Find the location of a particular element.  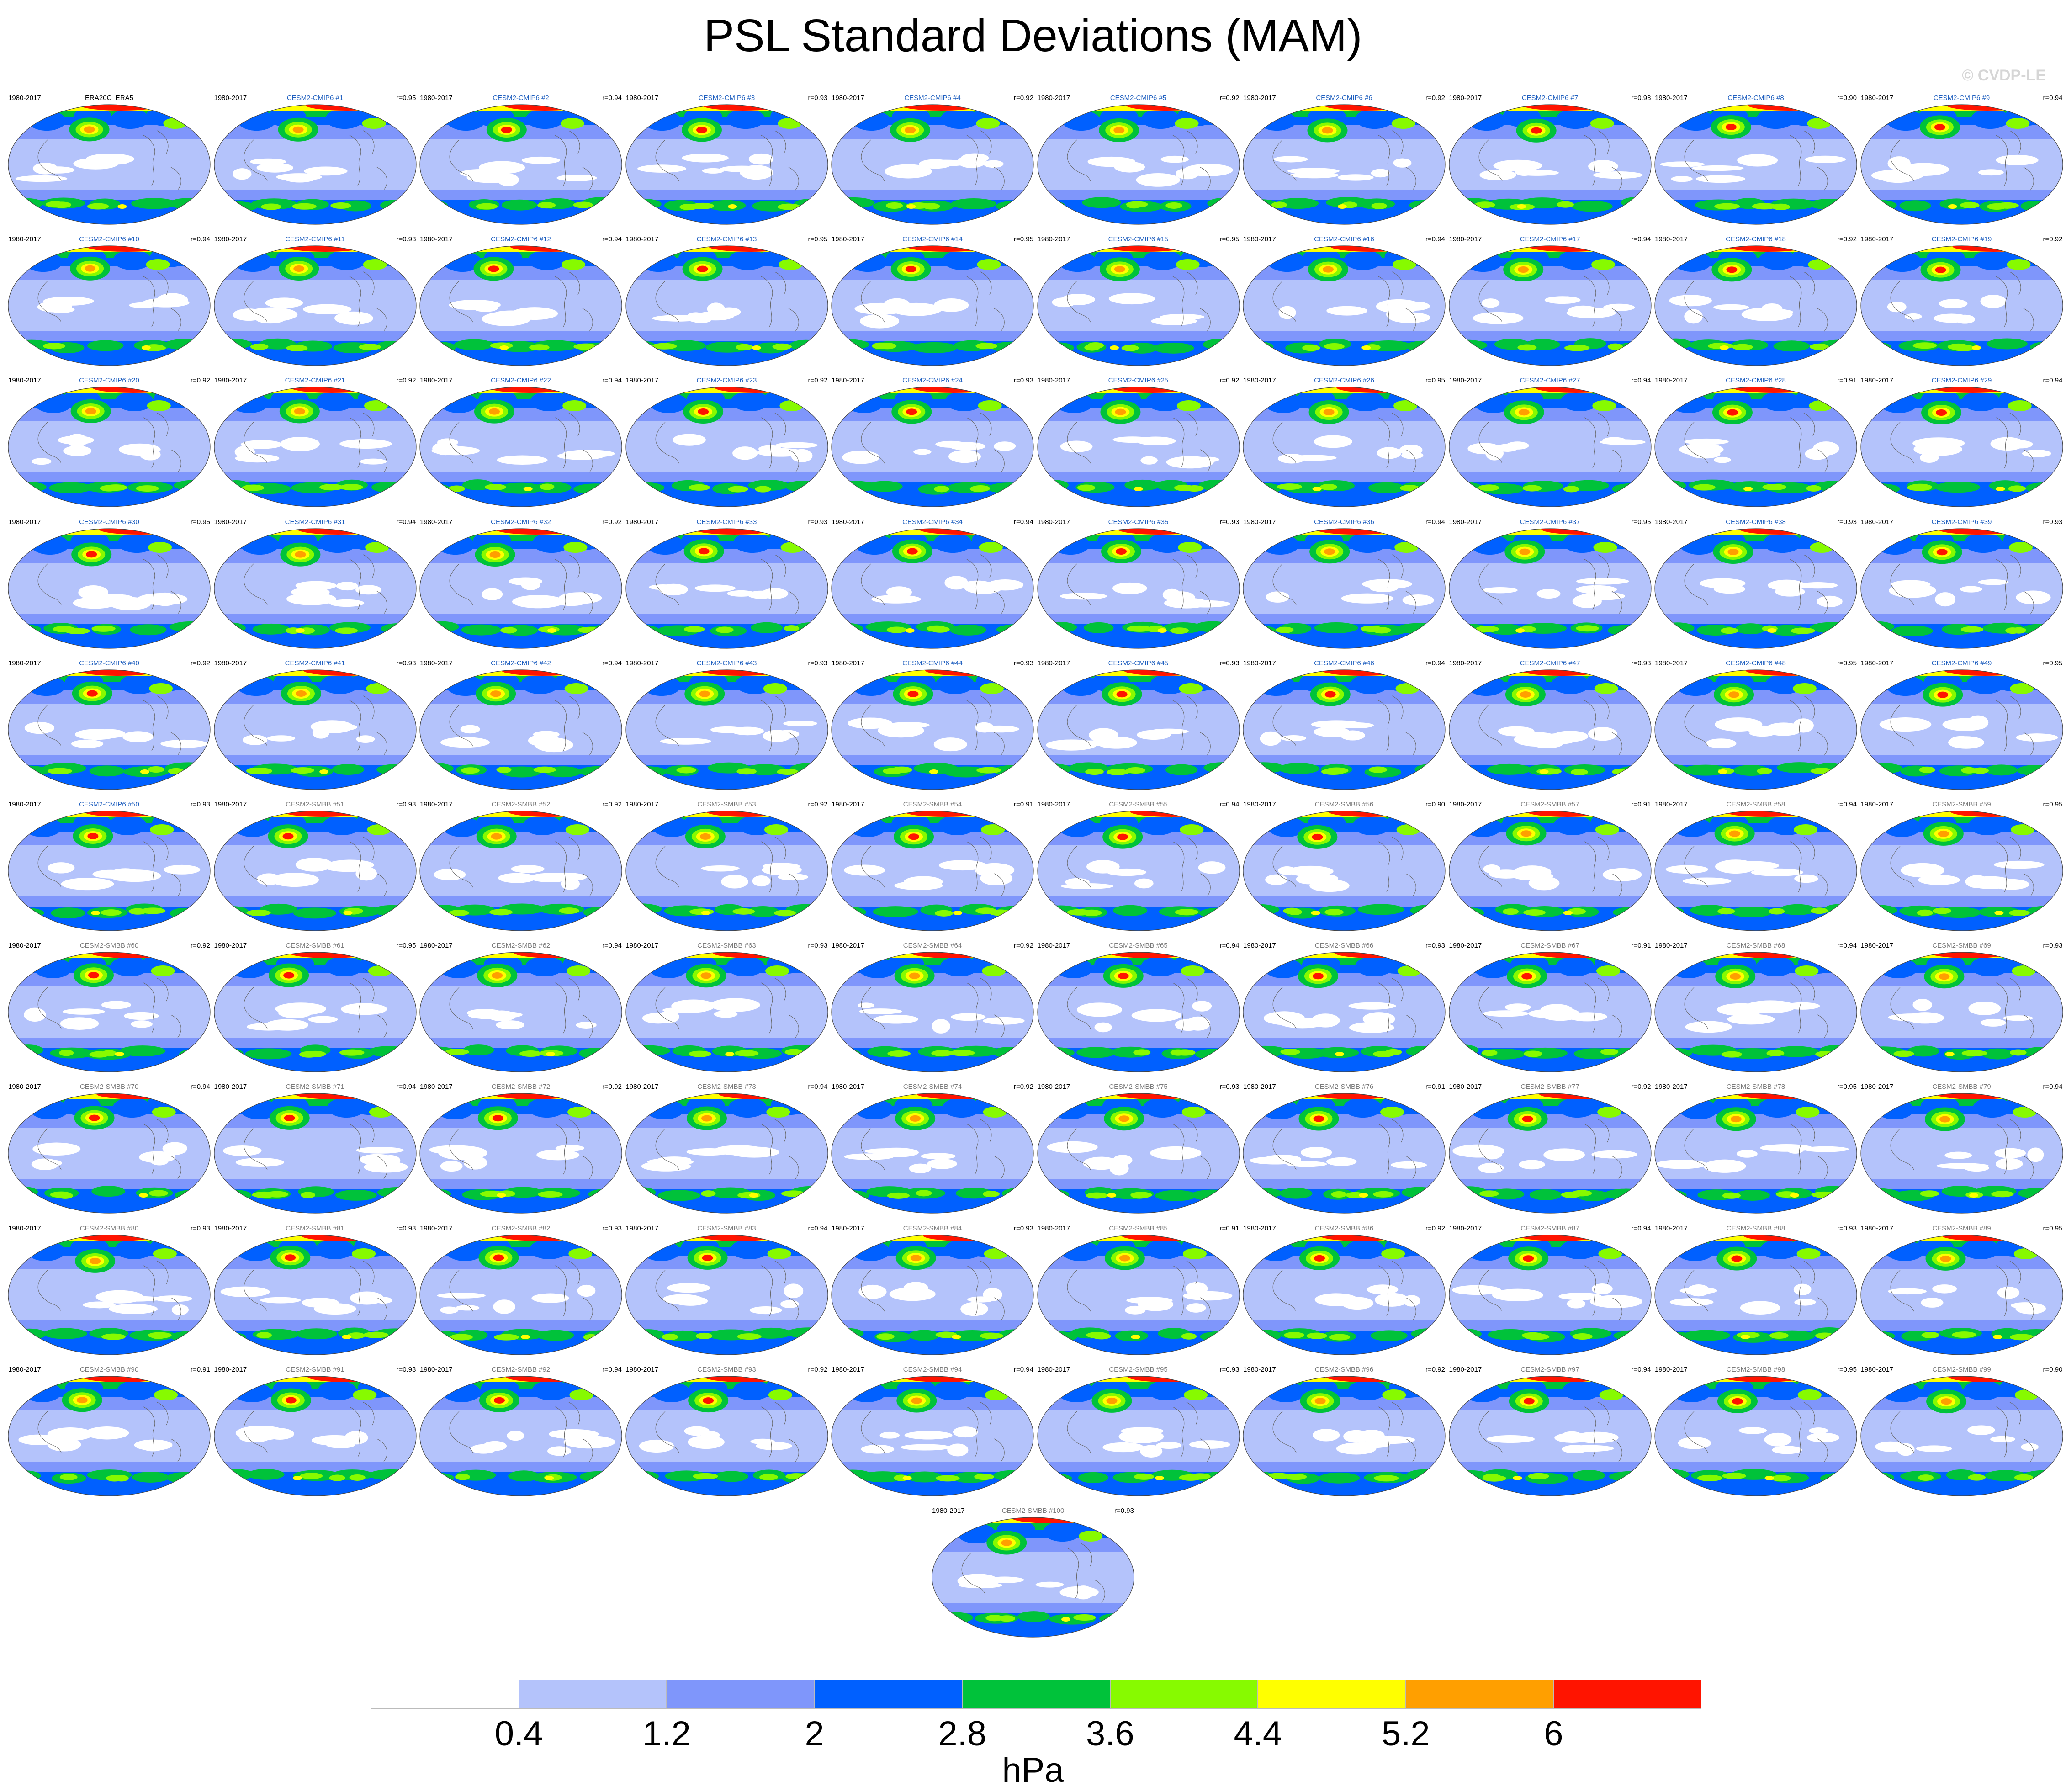

panel-title: CESM2-SMBB #93 is located at coordinates (727, 1369).